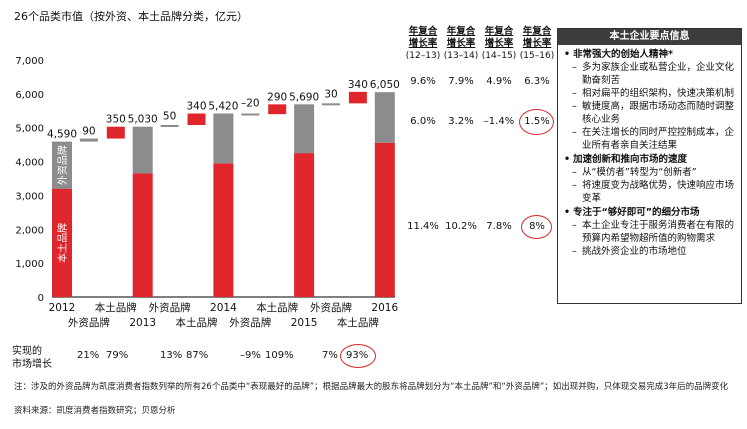  What do you see at coordinates (304, 97) in the screenshot?
I see `total-value-label: 5,690` at bounding box center [304, 97].